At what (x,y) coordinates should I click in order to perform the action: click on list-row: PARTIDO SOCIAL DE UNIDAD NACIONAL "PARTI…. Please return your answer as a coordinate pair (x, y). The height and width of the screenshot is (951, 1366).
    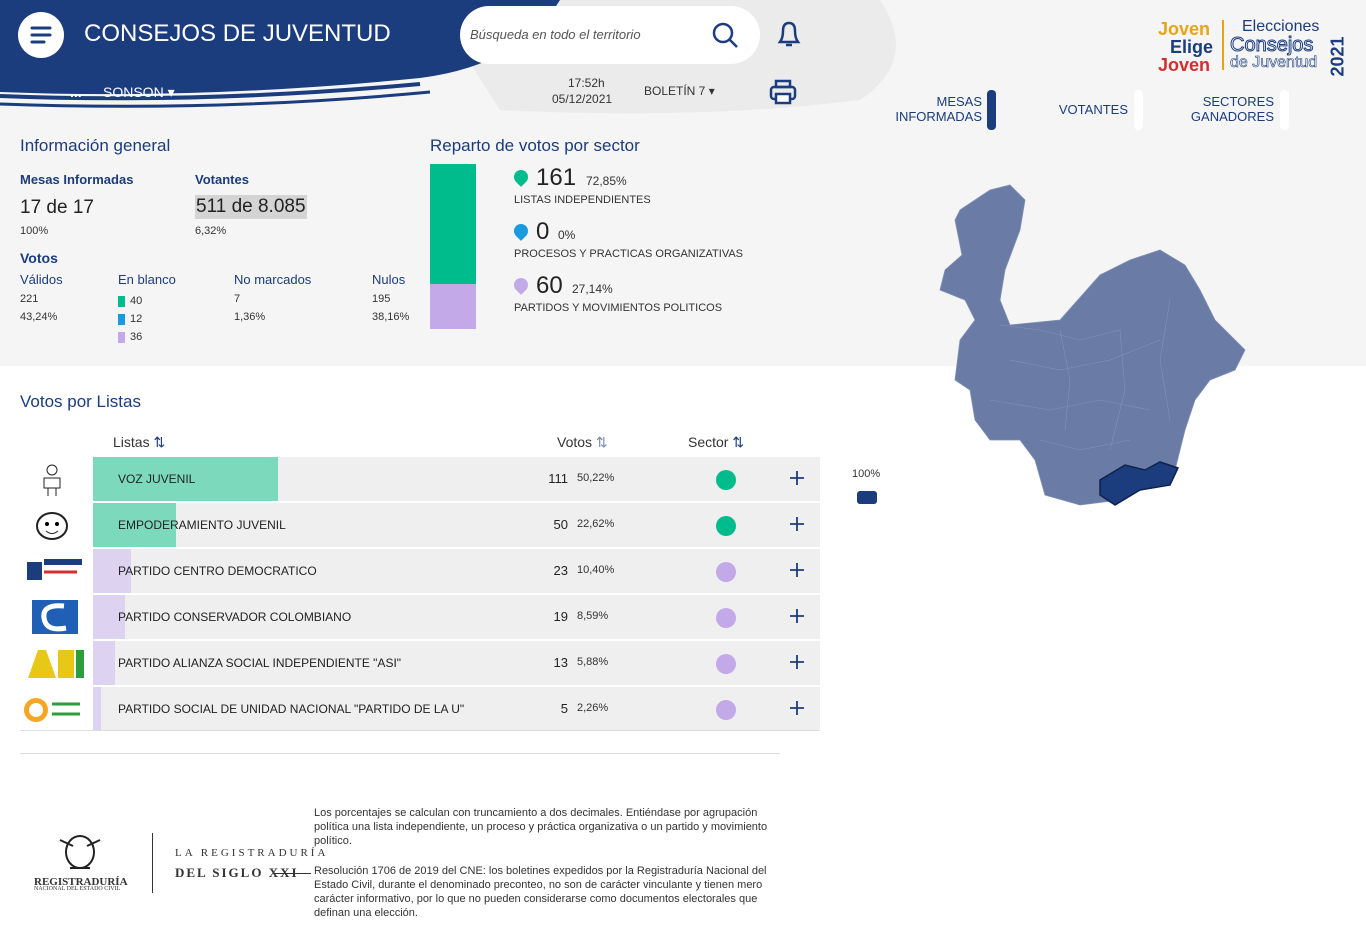
    Looking at the image, I should click on (415, 709).